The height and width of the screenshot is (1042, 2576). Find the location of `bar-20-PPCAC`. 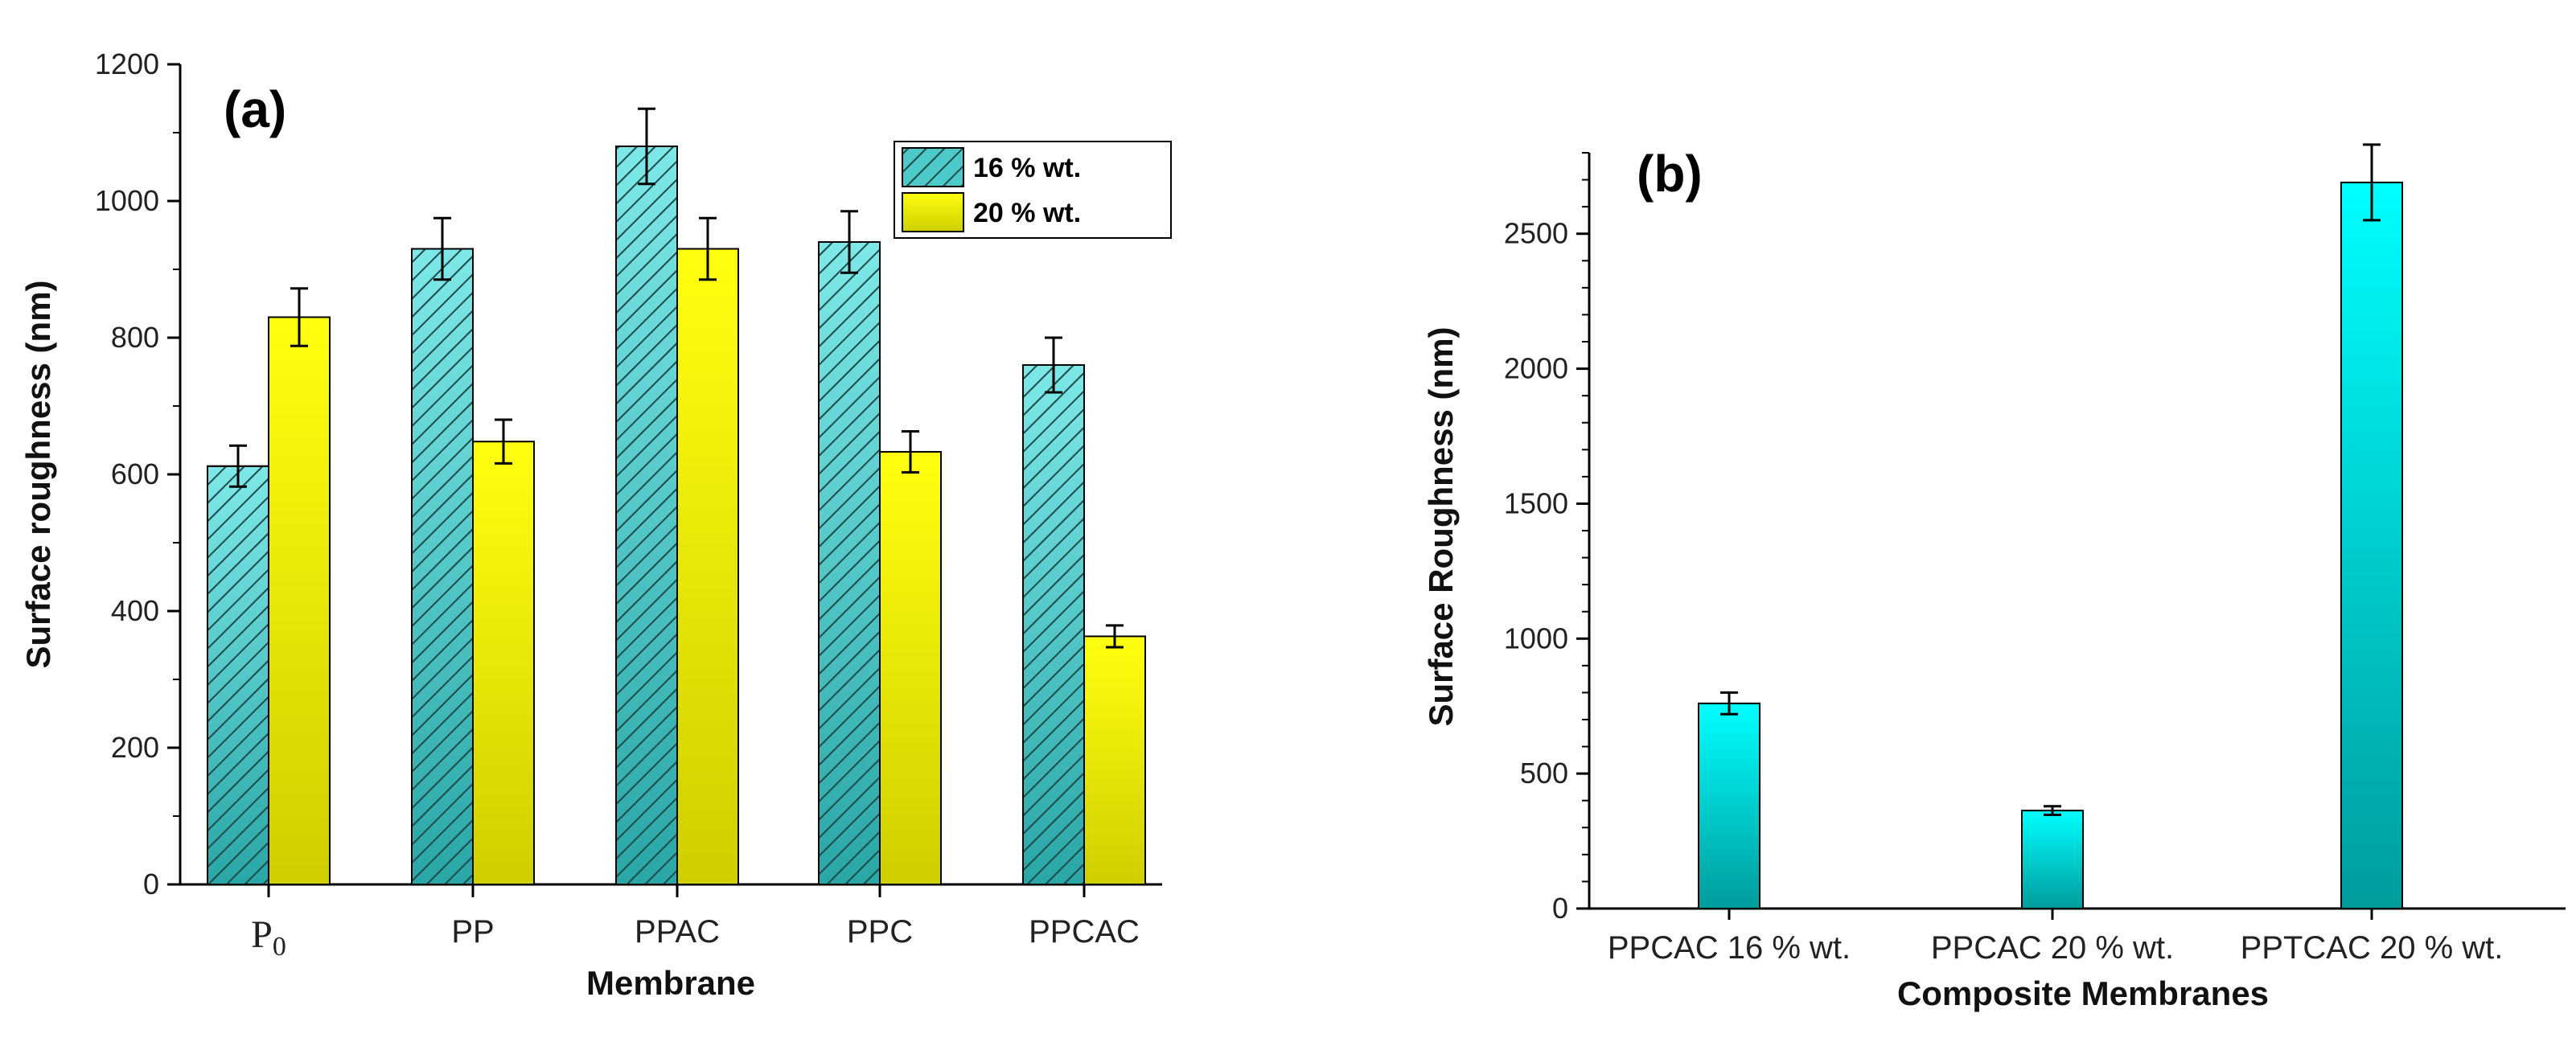

bar-20-PPCAC is located at coordinates (1114, 760).